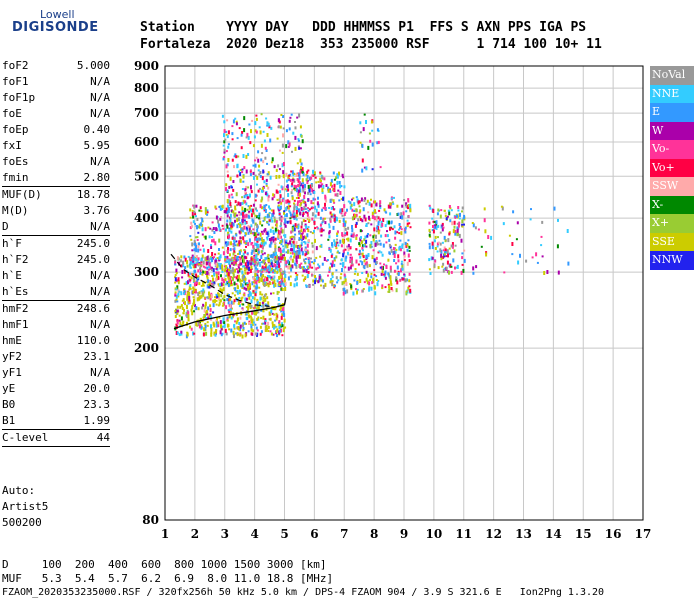 This screenshot has width=700, height=600. I want to click on param-divider, so click(56, 235).